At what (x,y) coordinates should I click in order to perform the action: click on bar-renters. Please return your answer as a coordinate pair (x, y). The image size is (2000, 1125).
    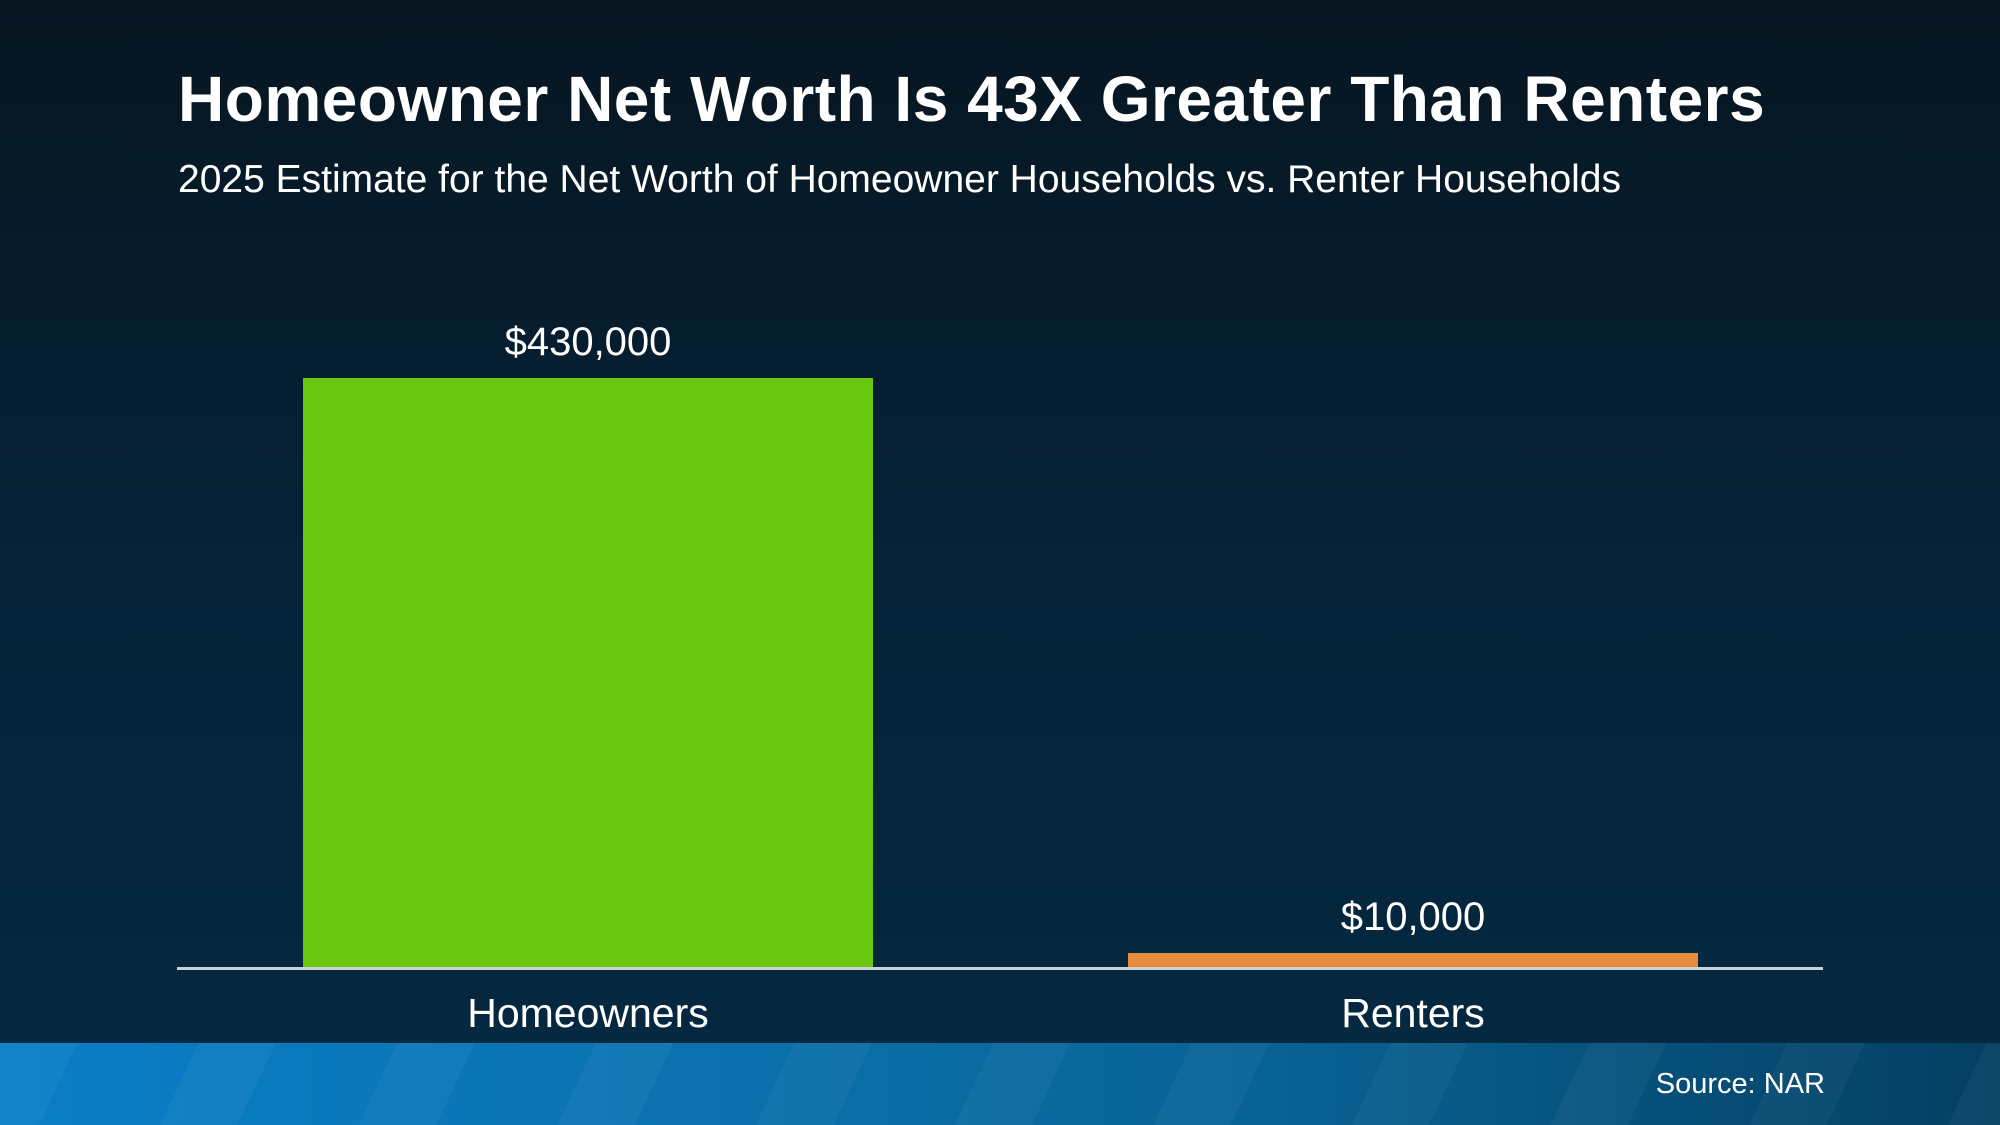
    Looking at the image, I should click on (1413, 960).